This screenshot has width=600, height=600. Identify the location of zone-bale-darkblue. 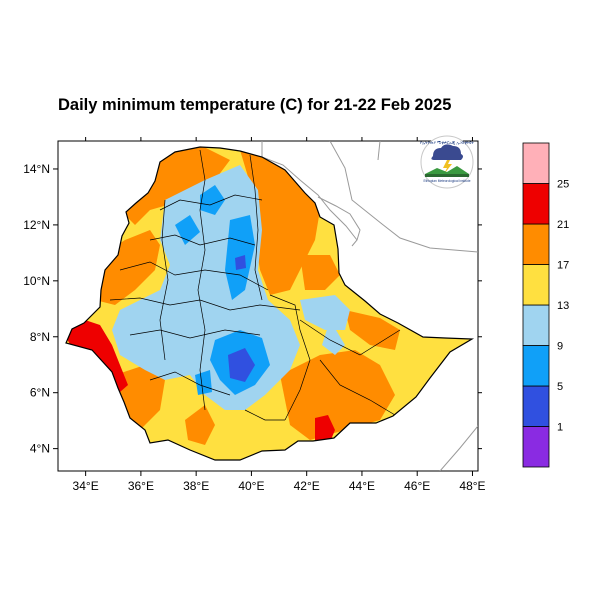
(241, 365).